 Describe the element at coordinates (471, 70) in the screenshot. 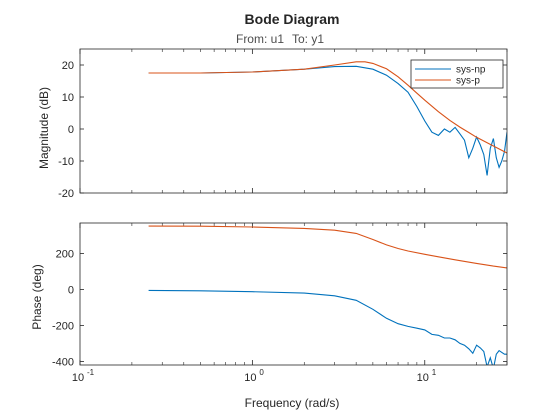

I see `legend-label-sys-np: sys-np` at that location.